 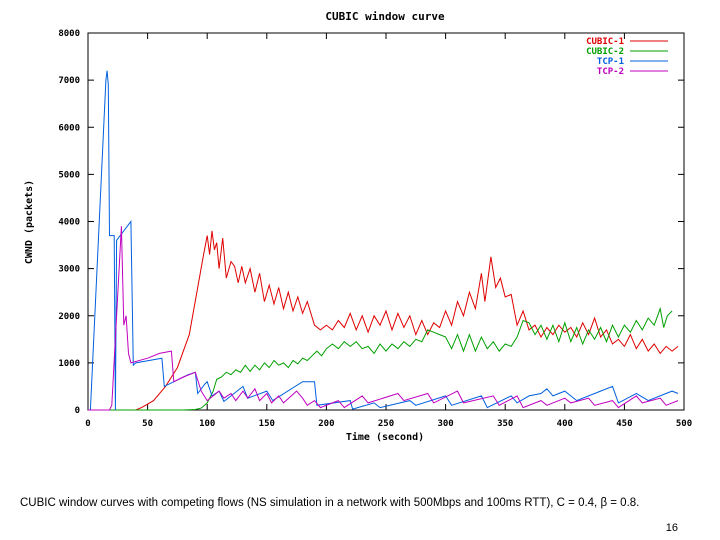 What do you see at coordinates (505, 424) in the screenshot?
I see `x-tick-label: 350` at bounding box center [505, 424].